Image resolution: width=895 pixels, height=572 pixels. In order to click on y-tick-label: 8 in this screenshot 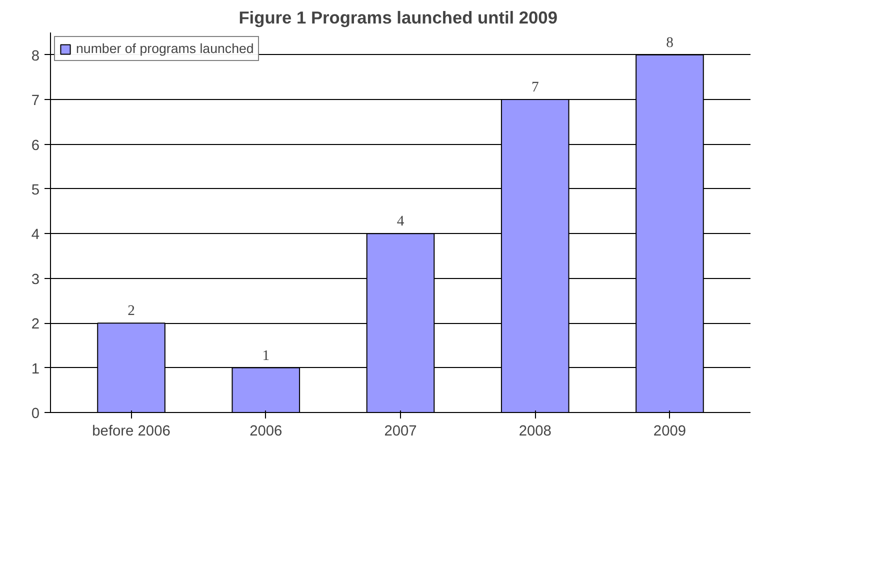, I will do `click(35, 56)`.